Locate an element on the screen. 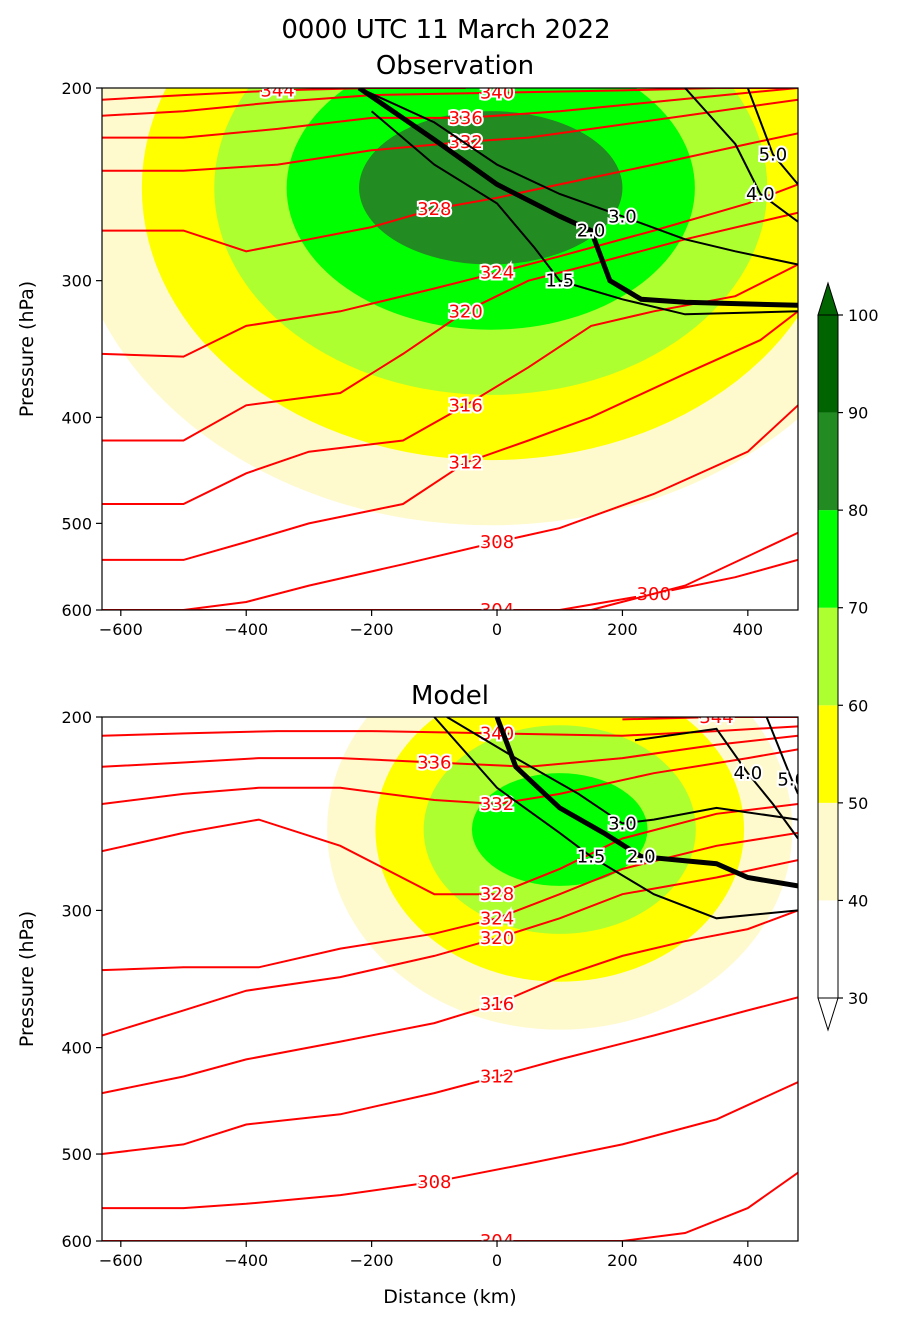  colorbar-extend-min is located at coordinates (828, 1014).